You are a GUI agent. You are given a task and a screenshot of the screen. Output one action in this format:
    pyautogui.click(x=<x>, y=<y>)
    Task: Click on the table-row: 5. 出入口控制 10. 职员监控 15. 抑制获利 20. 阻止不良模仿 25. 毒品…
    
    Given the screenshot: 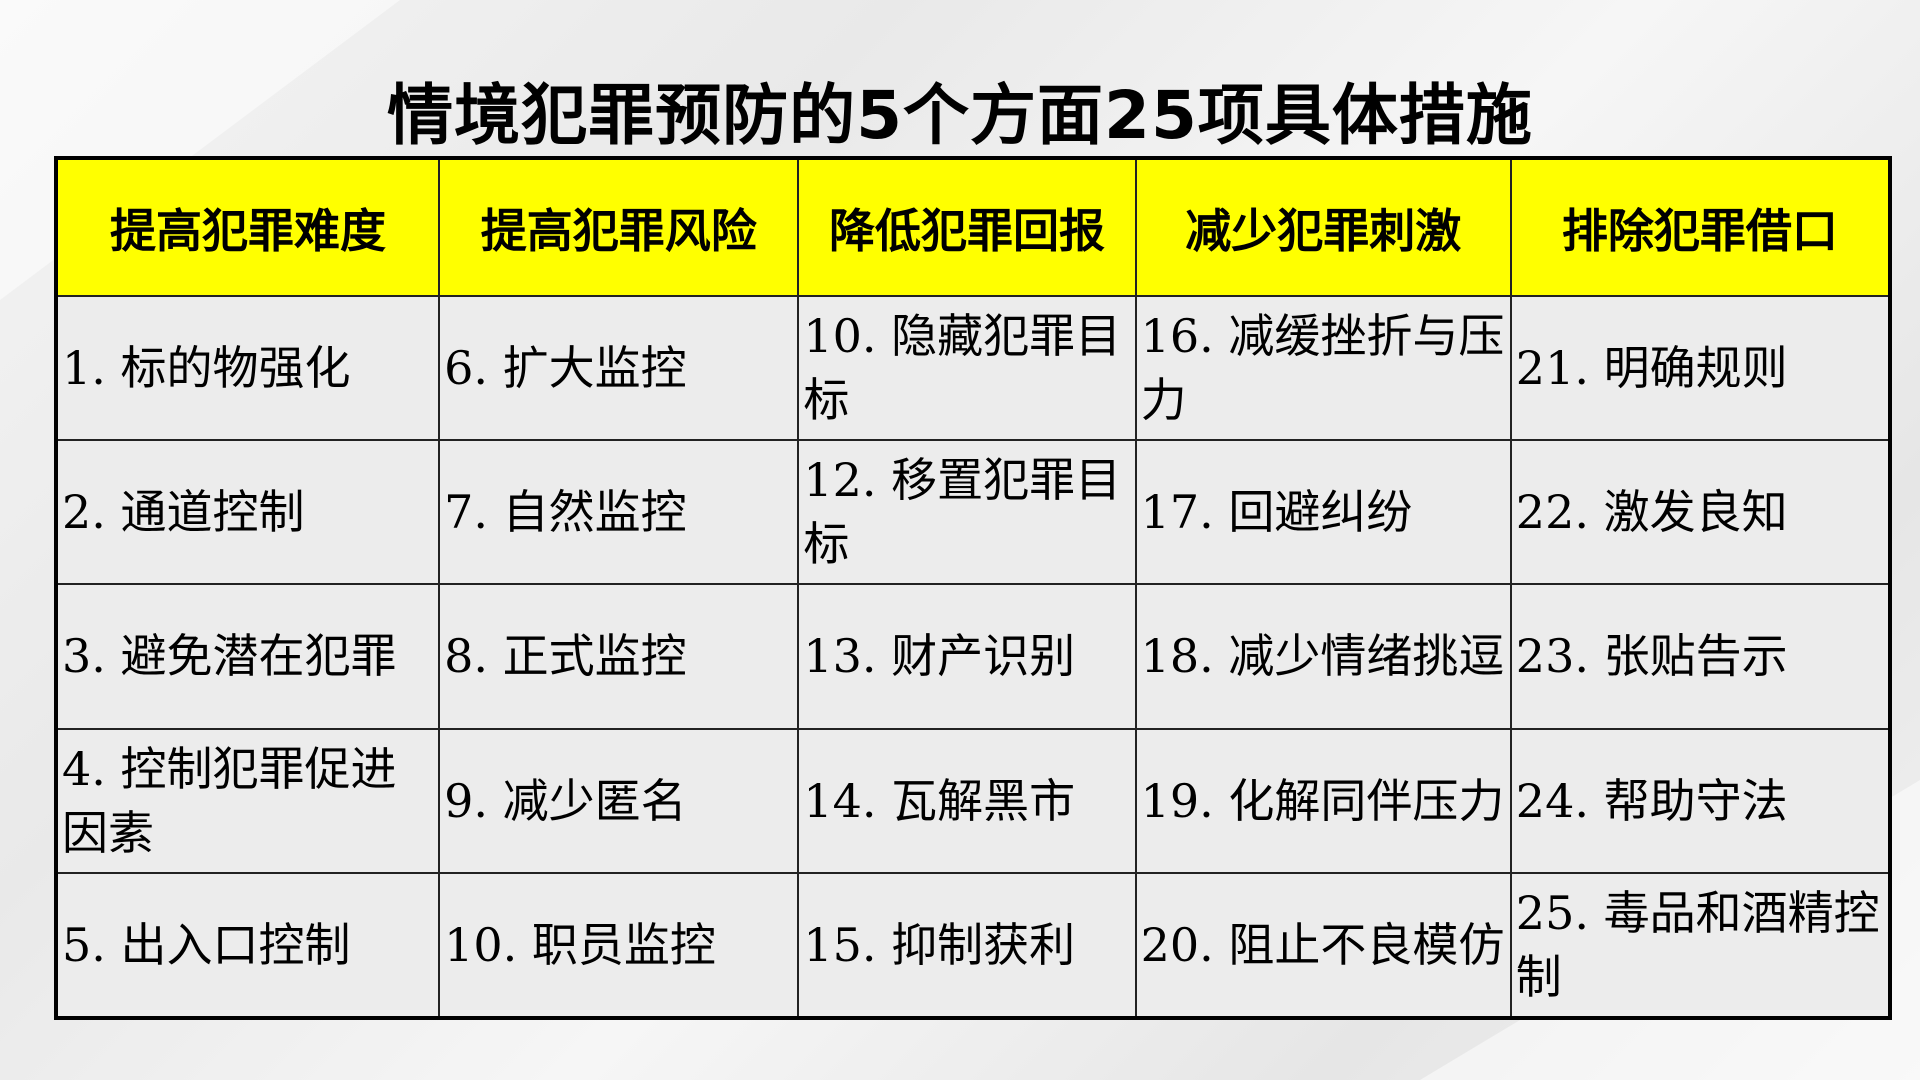 What is the action you would take?
    pyautogui.click(x=973, y=945)
    